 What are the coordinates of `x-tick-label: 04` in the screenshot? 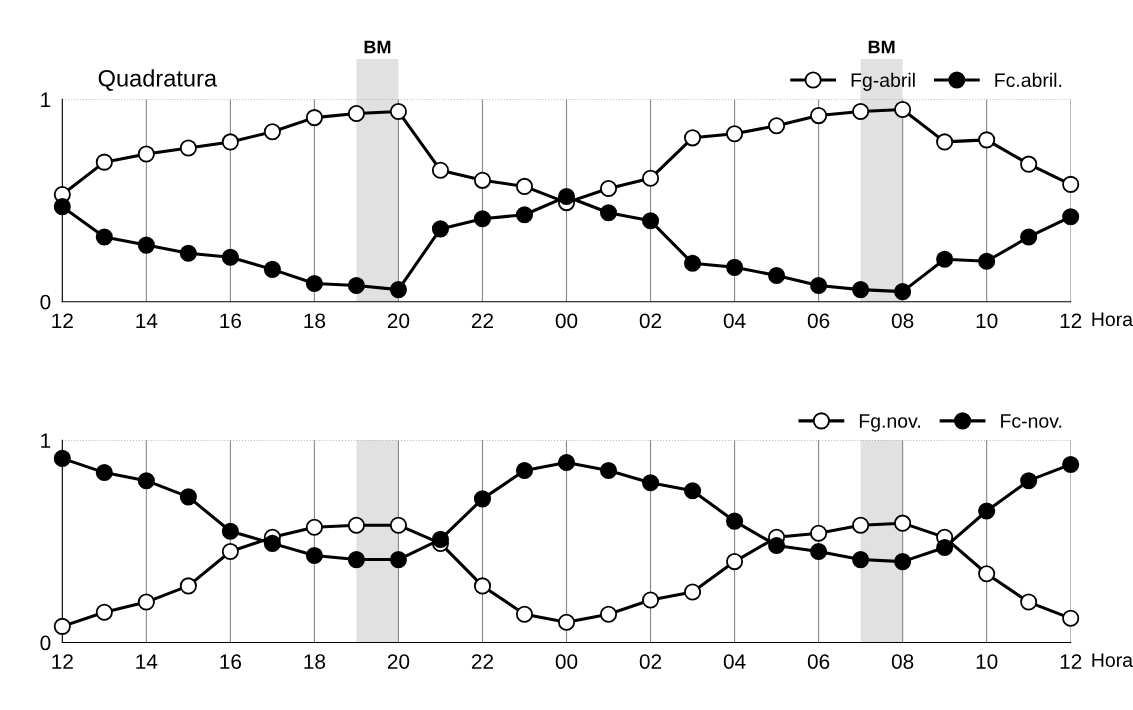 It's located at (734, 321).